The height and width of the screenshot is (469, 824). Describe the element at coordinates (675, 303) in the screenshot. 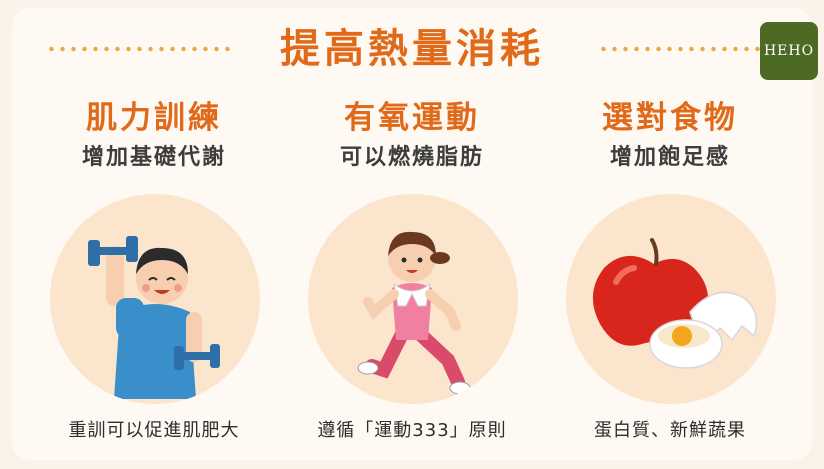

I see `apple-and-eggs-illustration` at that location.